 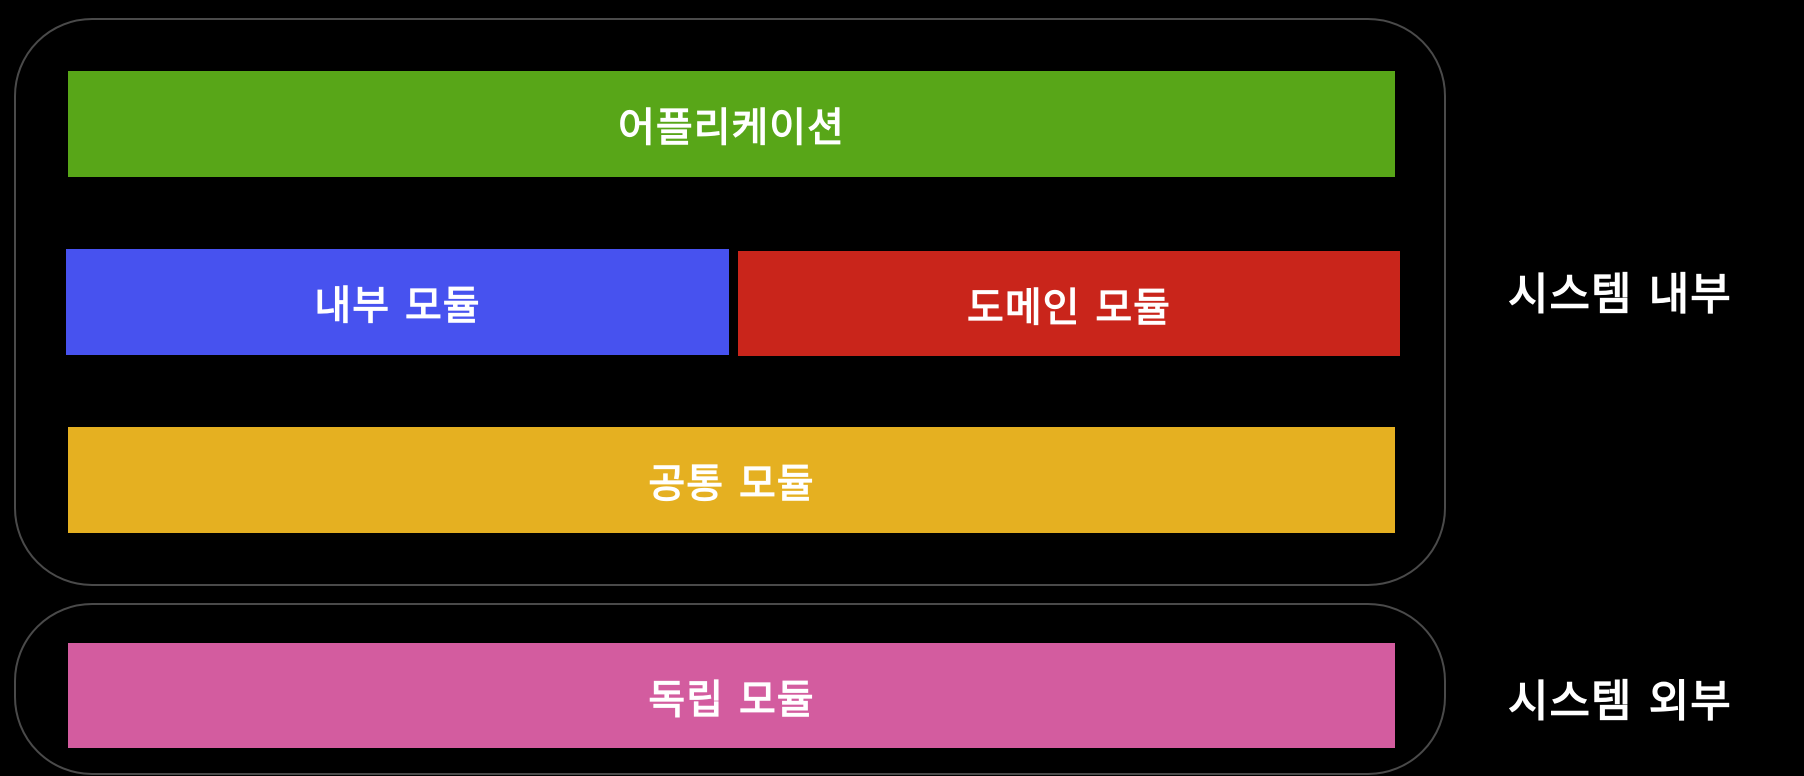 What do you see at coordinates (731, 484) in the screenshot?
I see `common-module-label: 공통 모듈` at bounding box center [731, 484].